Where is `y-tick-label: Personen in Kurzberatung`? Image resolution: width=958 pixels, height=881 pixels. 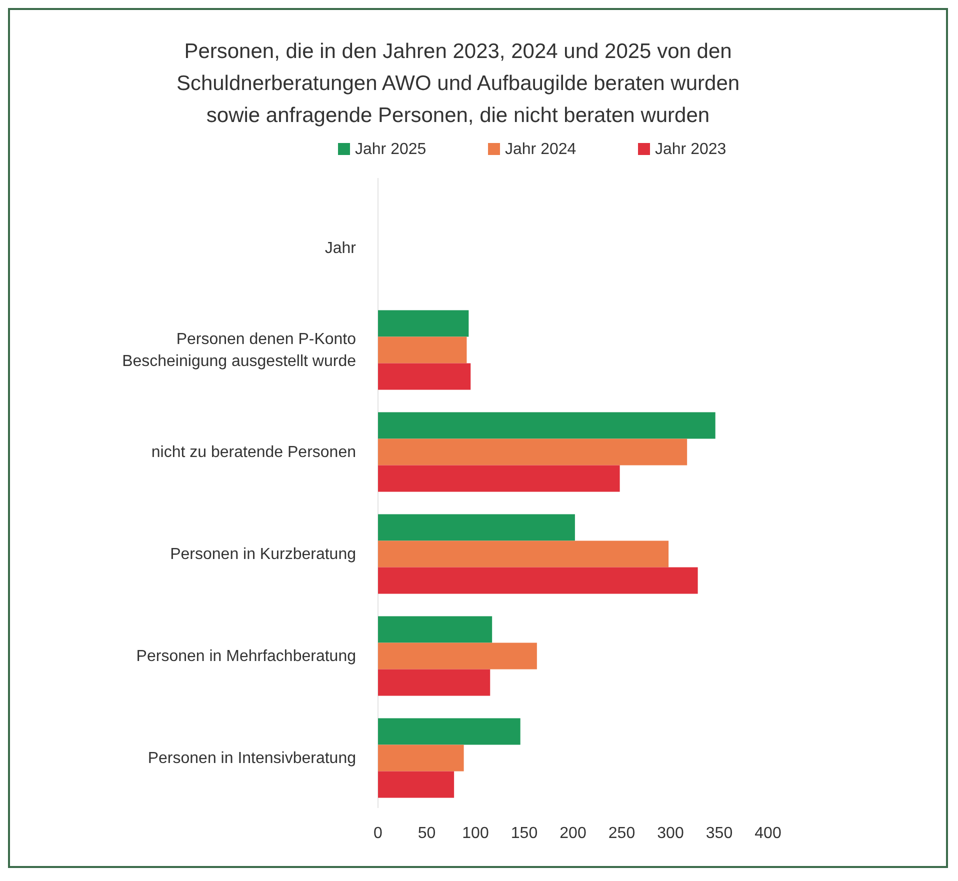 y-tick-label: Personen in Kurzberatung is located at coordinates (263, 555).